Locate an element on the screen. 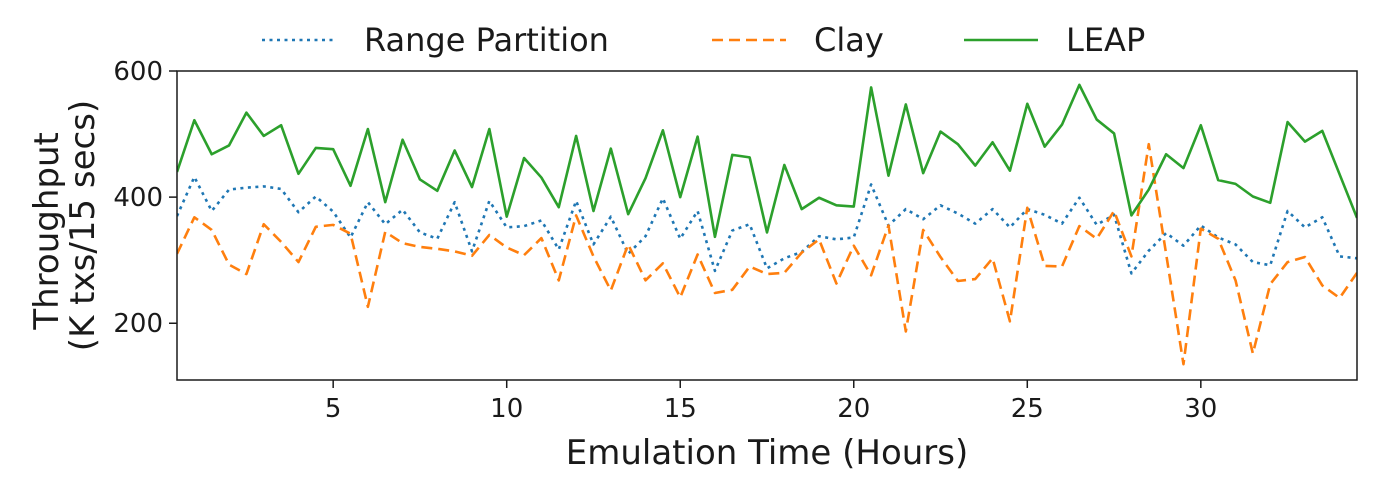  legend-item-range-partition: Range Partition is located at coordinates (435, 40).